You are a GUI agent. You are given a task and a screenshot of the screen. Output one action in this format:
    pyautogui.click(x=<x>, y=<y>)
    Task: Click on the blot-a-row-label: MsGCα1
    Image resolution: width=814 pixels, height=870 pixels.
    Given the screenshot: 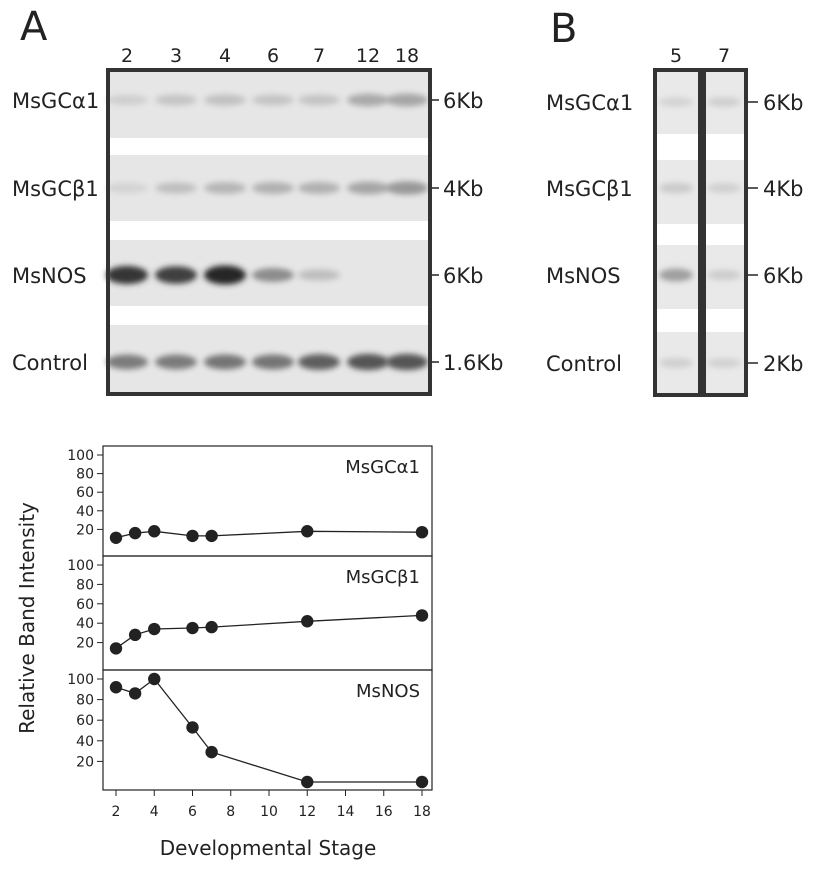 What is the action you would take?
    pyautogui.click(x=55, y=101)
    